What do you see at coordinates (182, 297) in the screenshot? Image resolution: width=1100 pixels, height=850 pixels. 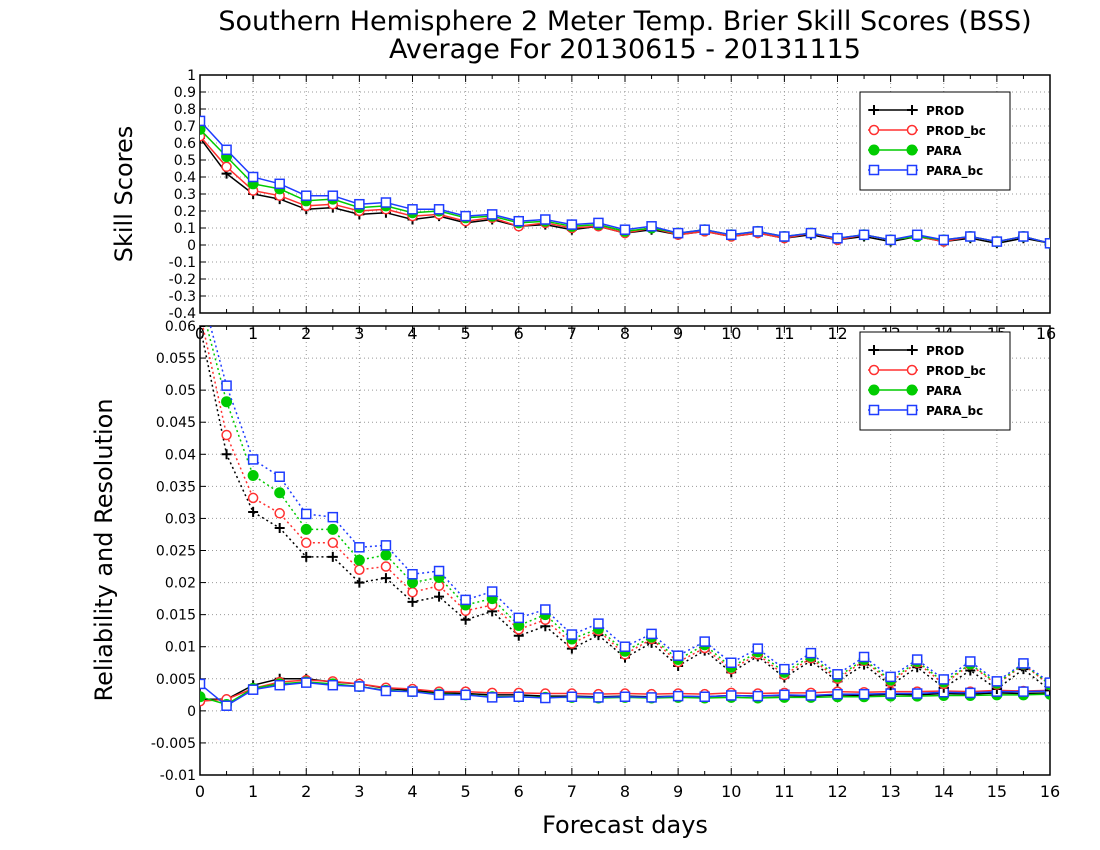 I see `y-tick-label: -0.3` at bounding box center [182, 297].